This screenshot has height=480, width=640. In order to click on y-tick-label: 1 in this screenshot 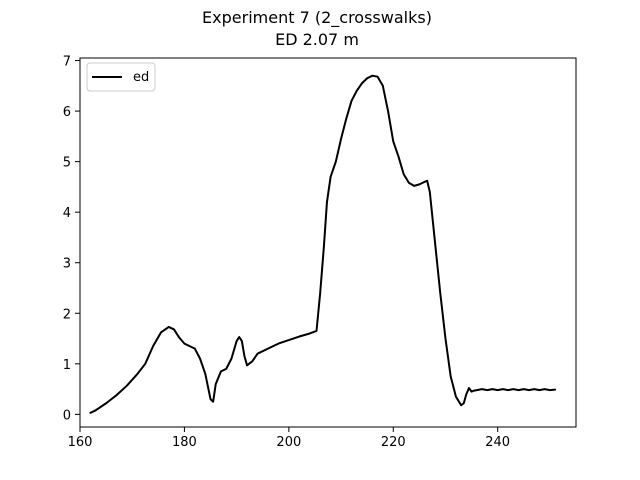, I will do `click(67, 365)`.